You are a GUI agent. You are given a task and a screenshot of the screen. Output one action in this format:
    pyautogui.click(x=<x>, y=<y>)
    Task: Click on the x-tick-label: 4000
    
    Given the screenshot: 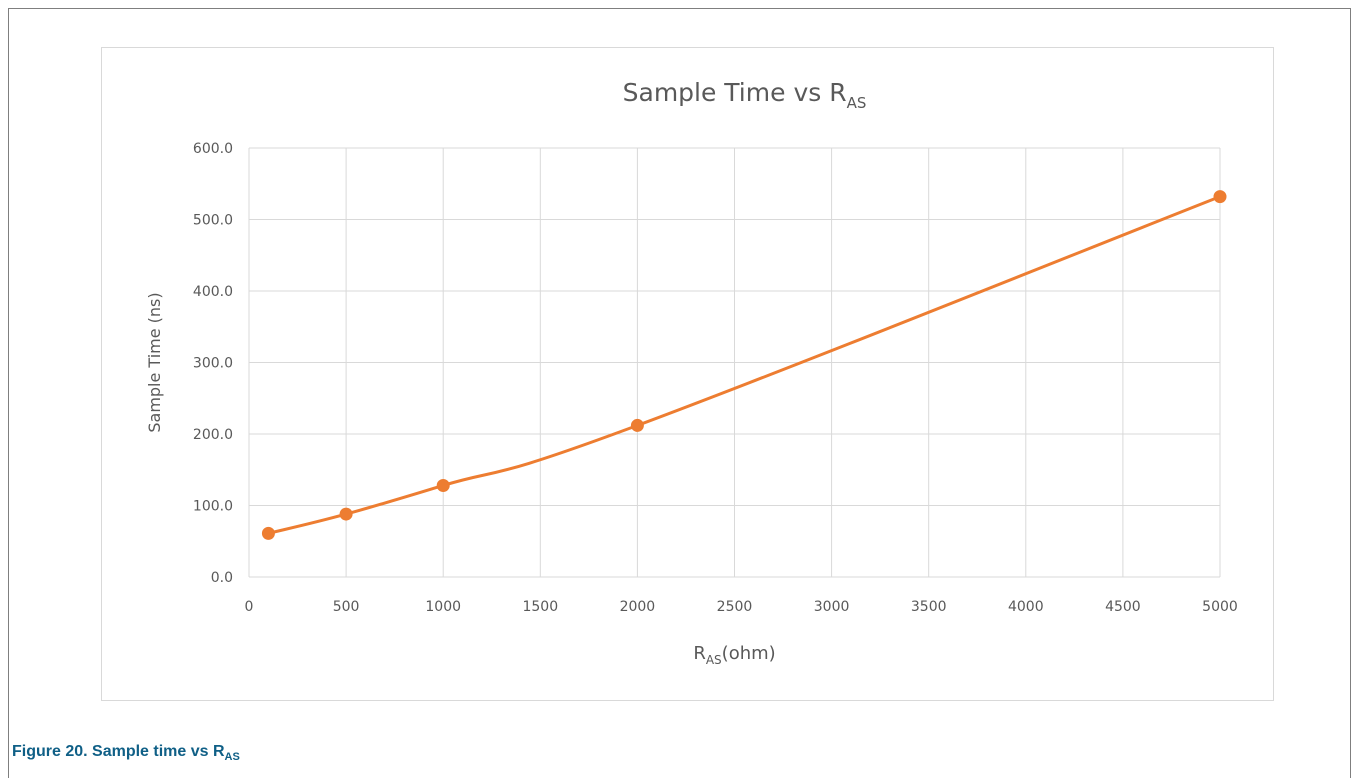 What is the action you would take?
    pyautogui.click(x=1026, y=607)
    